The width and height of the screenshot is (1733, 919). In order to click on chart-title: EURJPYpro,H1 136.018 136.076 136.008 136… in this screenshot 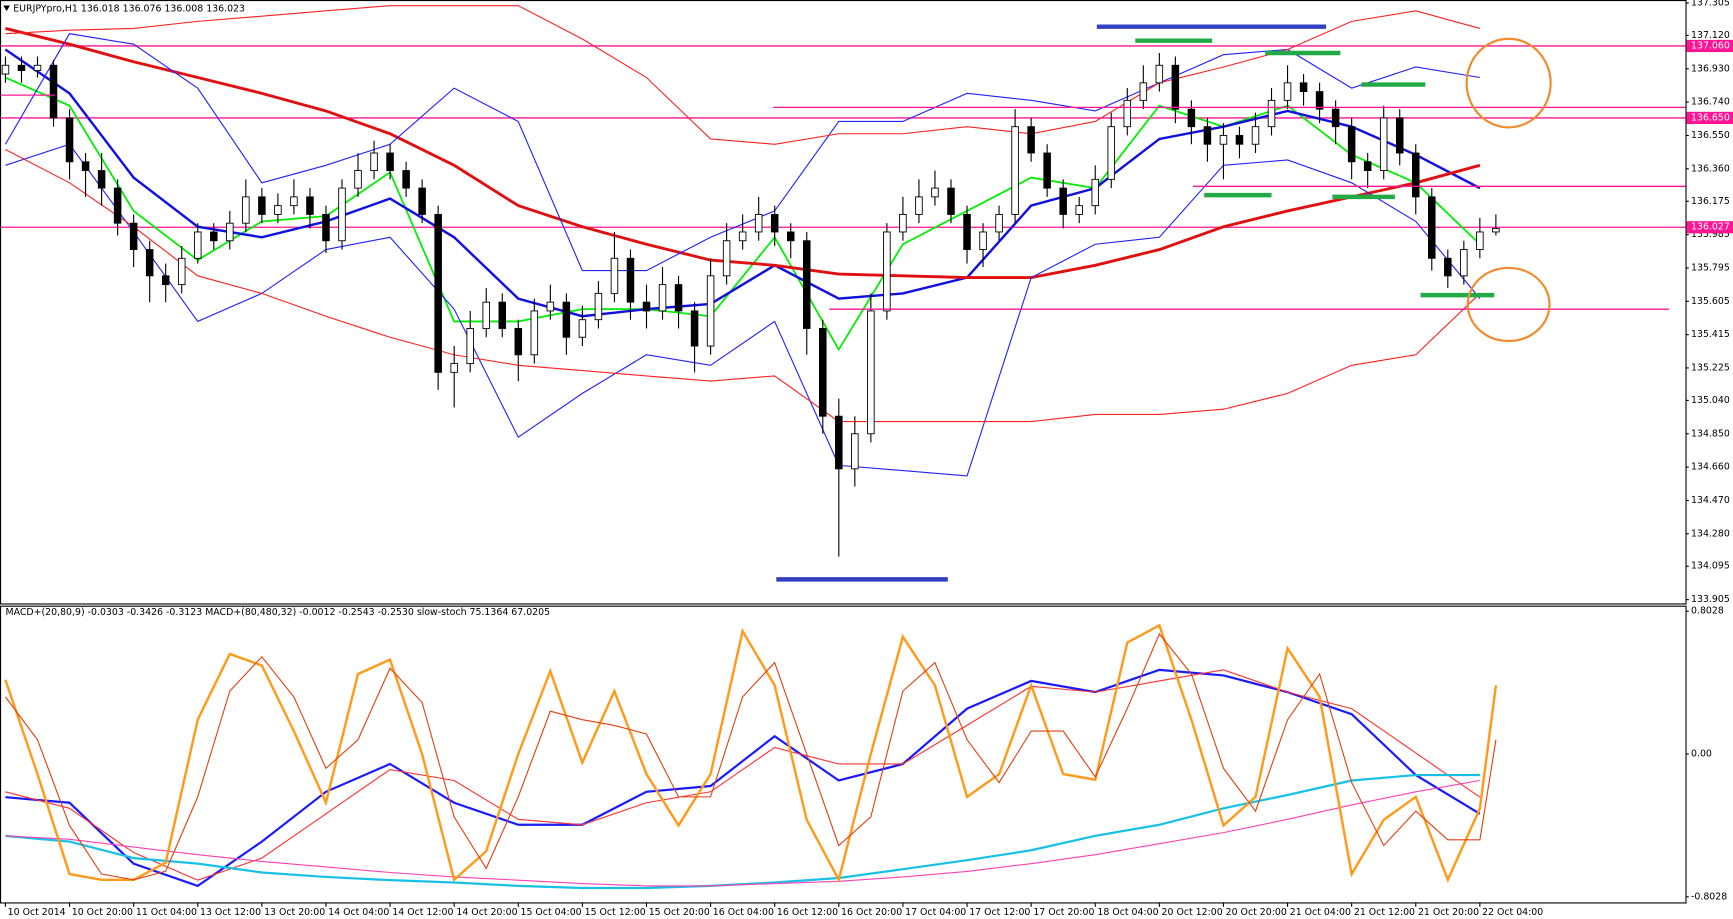, I will do `click(129, 8)`.